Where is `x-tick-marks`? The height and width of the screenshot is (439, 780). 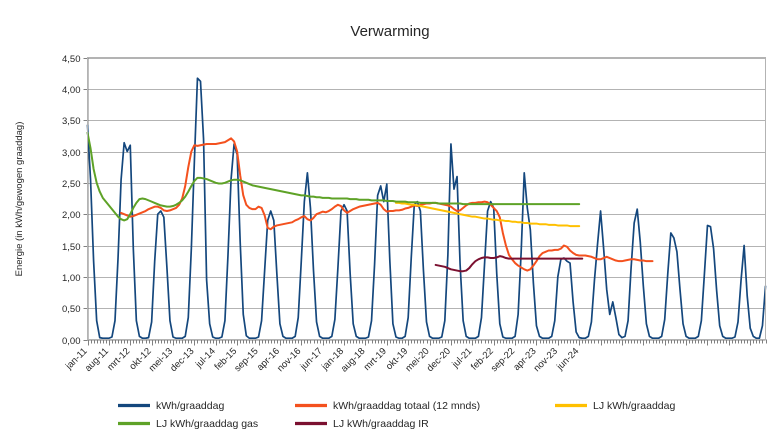 x-tick-marks is located at coordinates (427, 342).